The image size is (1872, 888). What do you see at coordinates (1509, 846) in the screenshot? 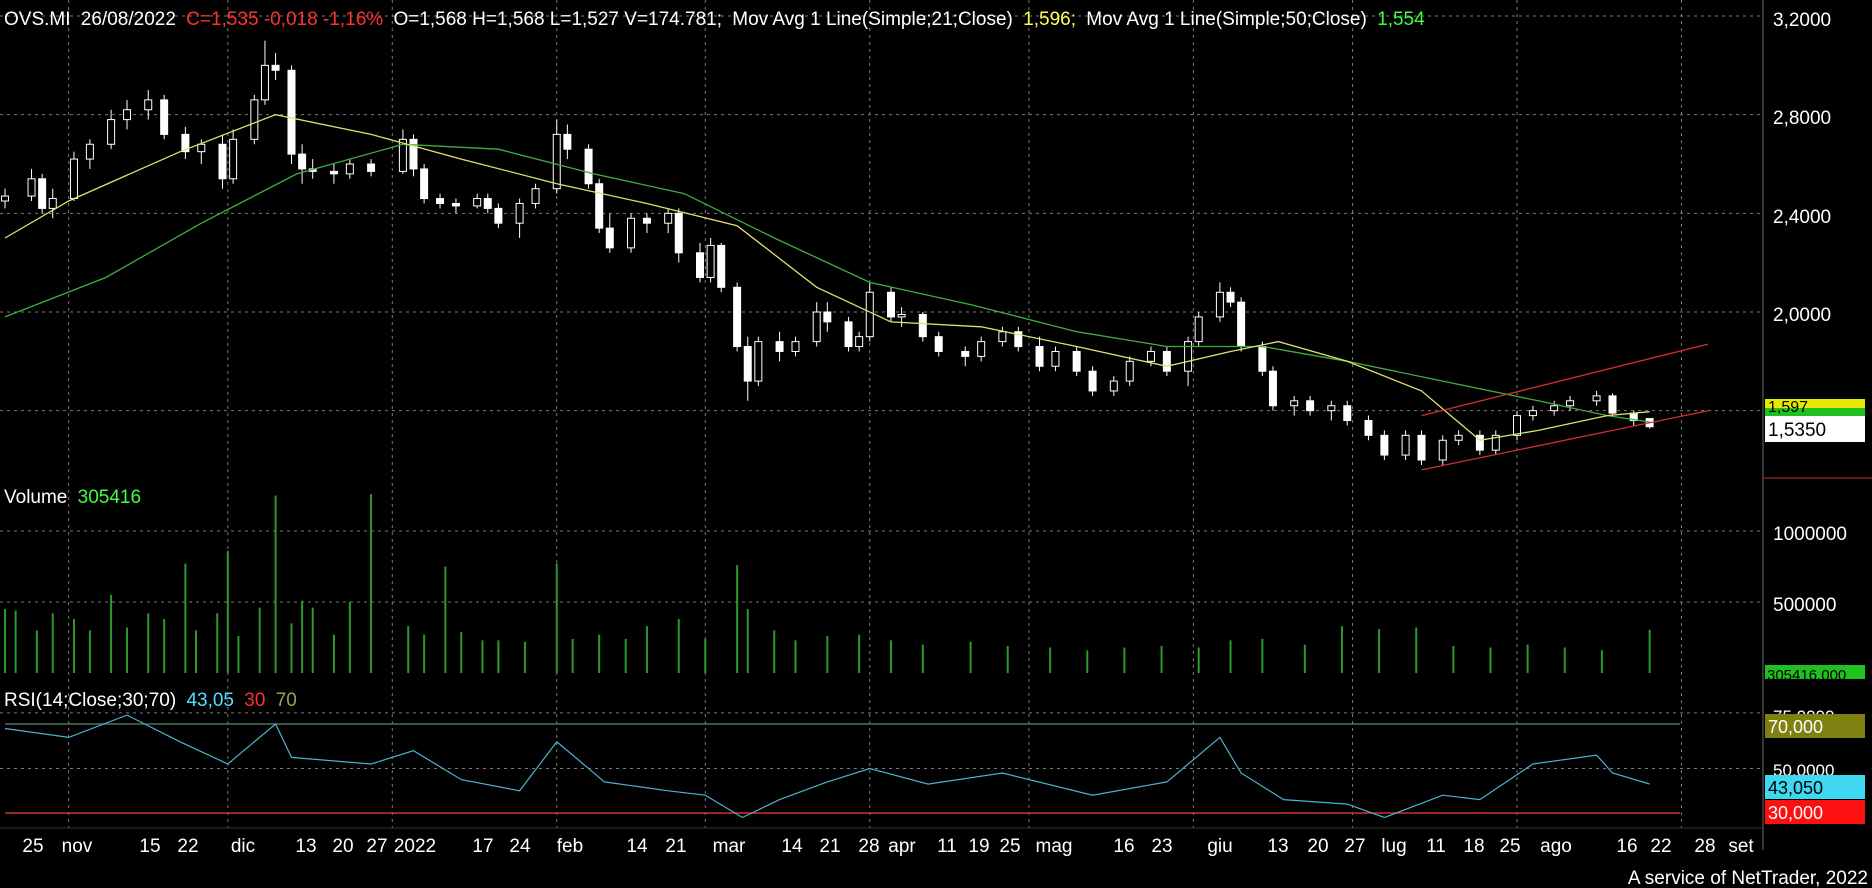
I see `x-tick-label: 25` at bounding box center [1509, 846].